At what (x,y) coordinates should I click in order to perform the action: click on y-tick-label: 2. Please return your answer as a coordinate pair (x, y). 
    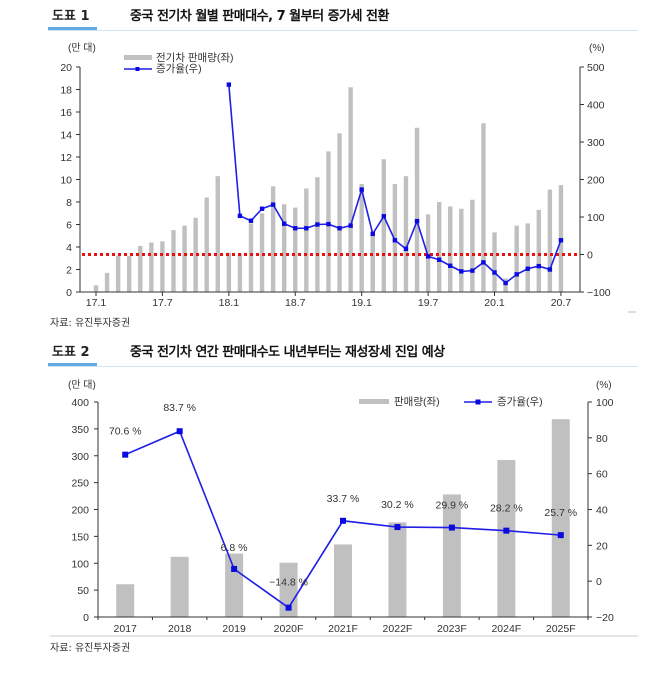
    Looking at the image, I should click on (69, 271).